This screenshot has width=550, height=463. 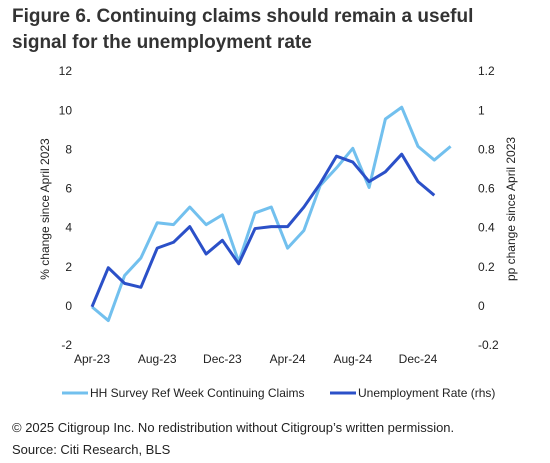 What do you see at coordinates (486, 228) in the screenshot?
I see `y2-tick-label: 0.4` at bounding box center [486, 228].